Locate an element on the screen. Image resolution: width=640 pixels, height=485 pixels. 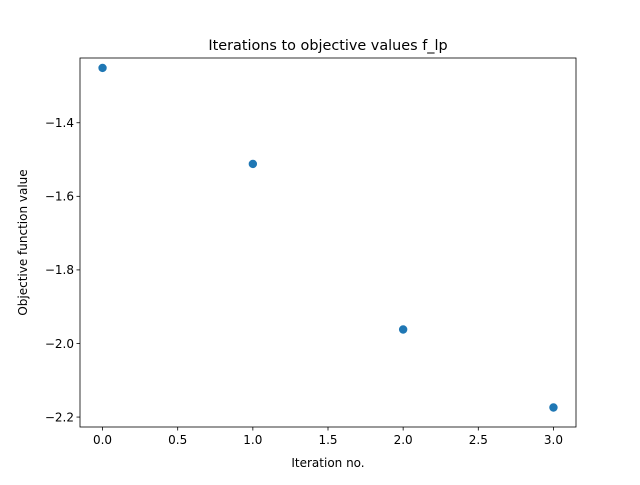
x-tick-label: 0.5 is located at coordinates (177, 440).